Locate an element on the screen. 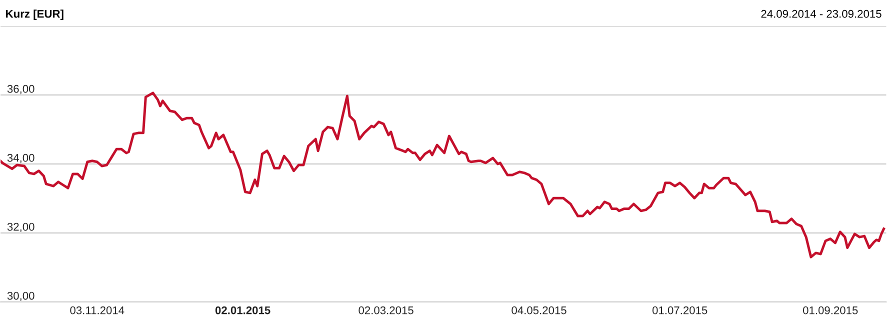 The image size is (888, 325). x-tick-label: 04.05.2015 is located at coordinates (539, 310).